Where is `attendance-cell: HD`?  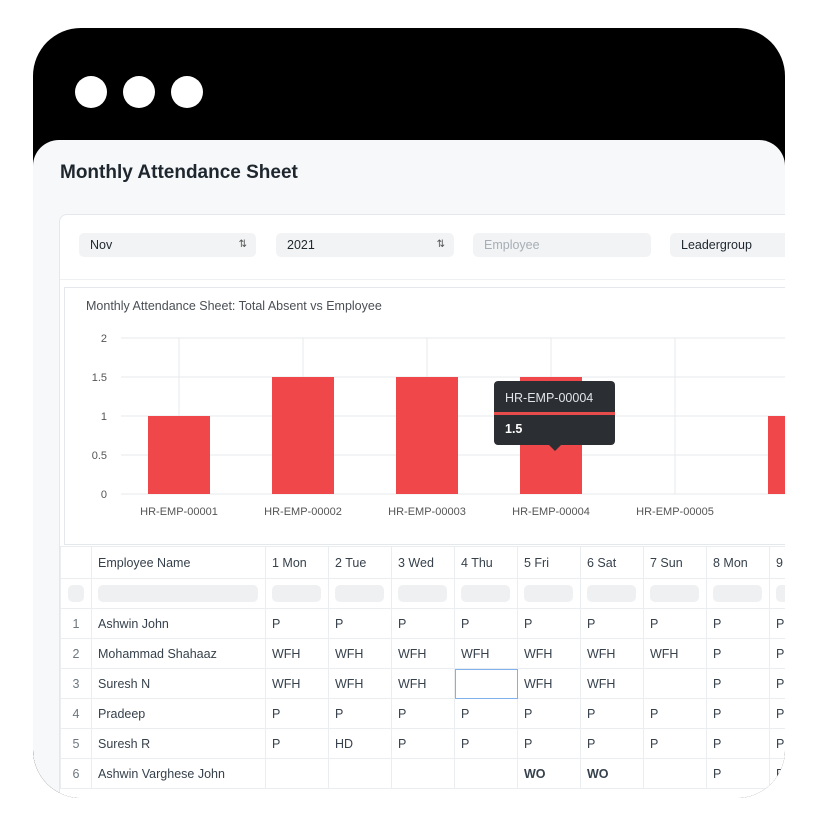
attendance-cell: HD is located at coordinates (360, 743).